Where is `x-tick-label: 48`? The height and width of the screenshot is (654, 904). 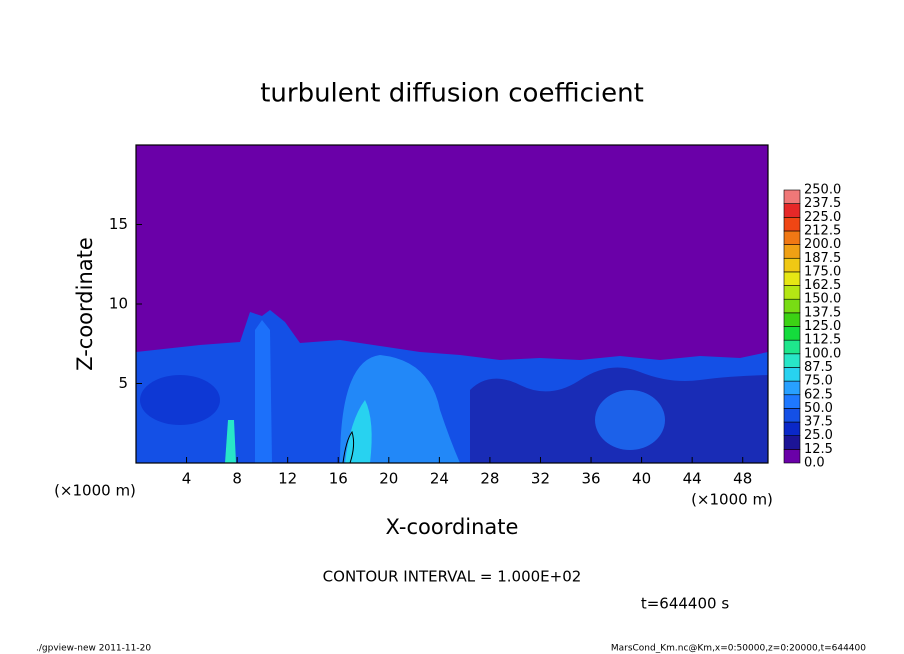 x-tick-label: 48 is located at coordinates (742, 479).